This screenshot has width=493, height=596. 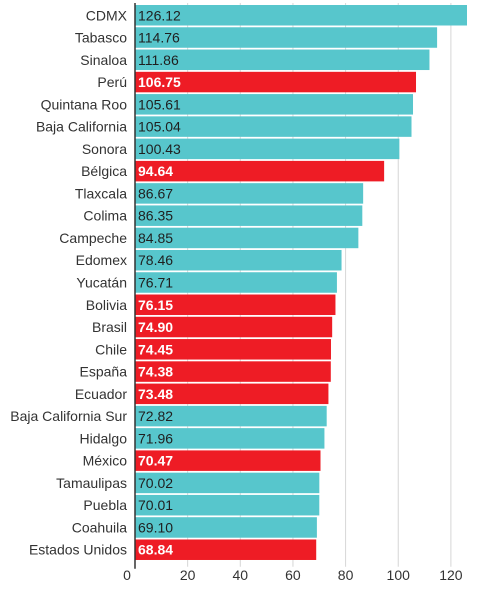 What do you see at coordinates (155, 550) in the screenshot?
I see `value-label: 68.84` at bounding box center [155, 550].